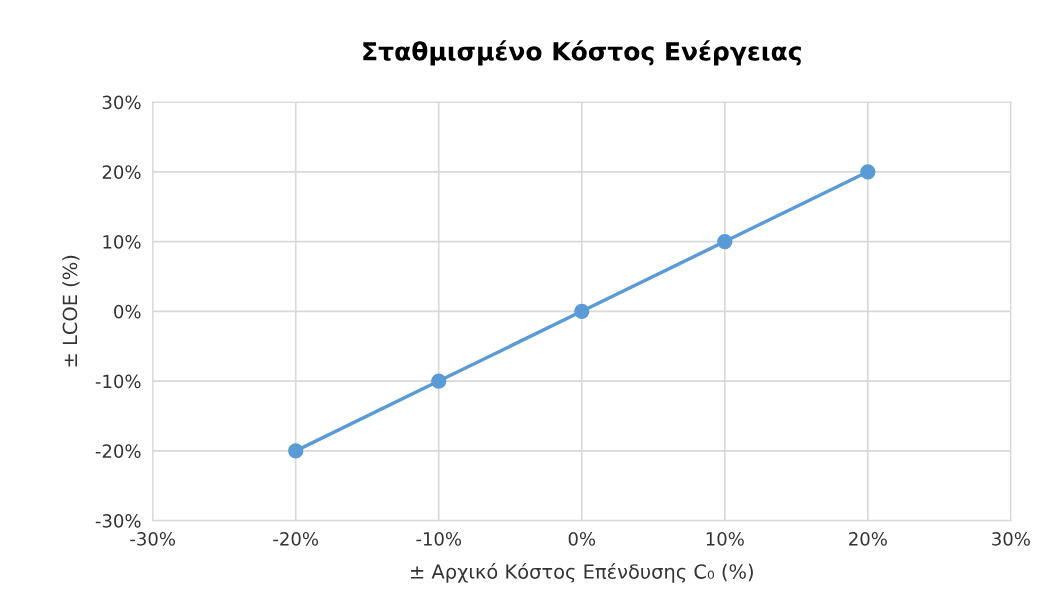 This screenshot has height=611, width=1053. Describe the element at coordinates (582, 573) in the screenshot. I see `x-axis-title: ± Αρχικό Κόστος Επένδυσης C₀ (%)` at that location.